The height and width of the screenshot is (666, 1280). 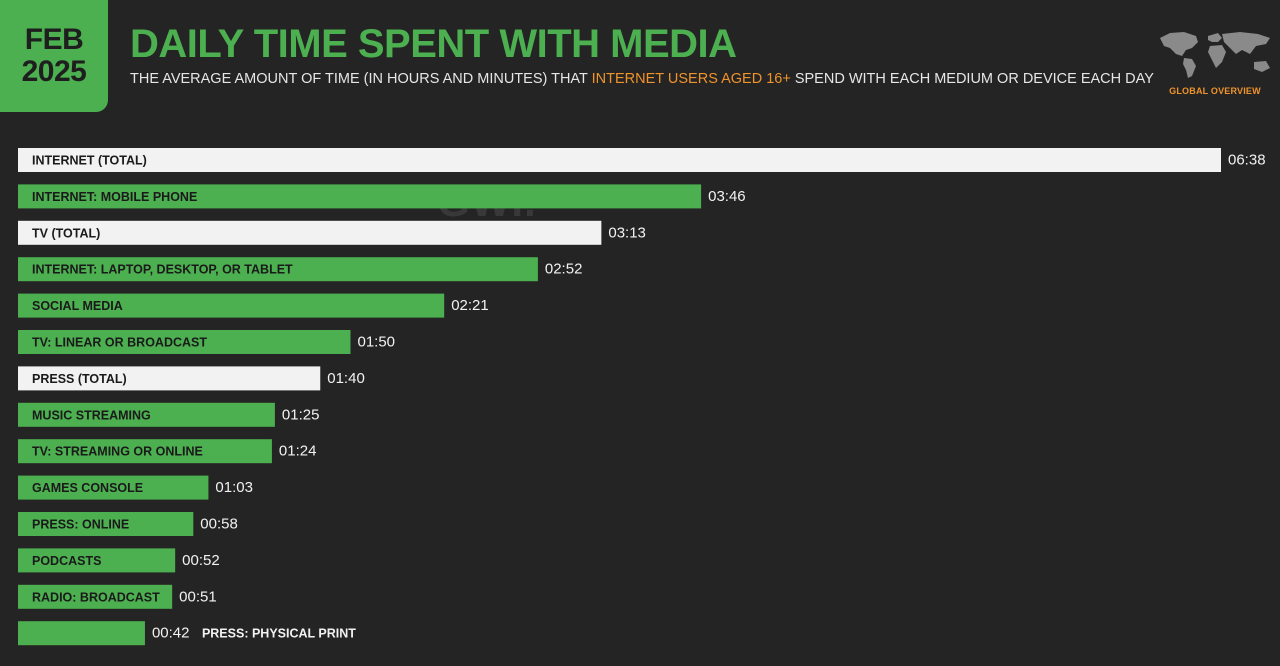 I want to click on category-label-games-console: GAMES CONSOLE, so click(x=87, y=488).